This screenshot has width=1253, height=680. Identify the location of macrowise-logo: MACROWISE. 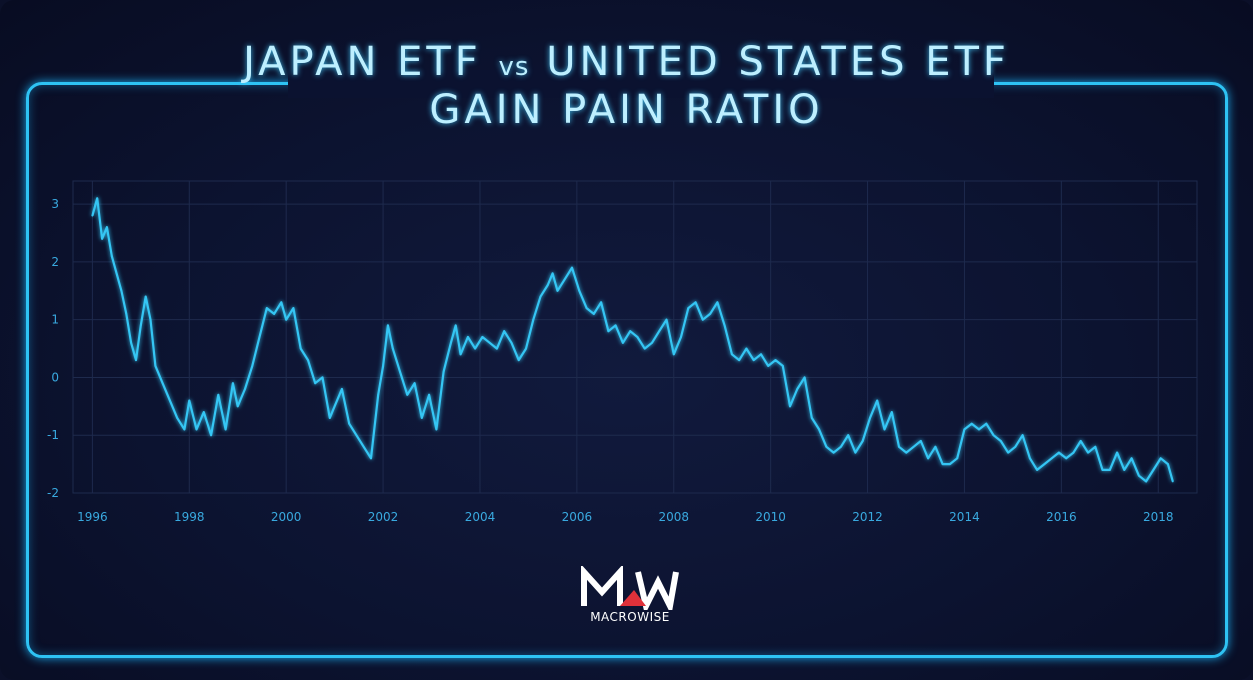
(630, 596).